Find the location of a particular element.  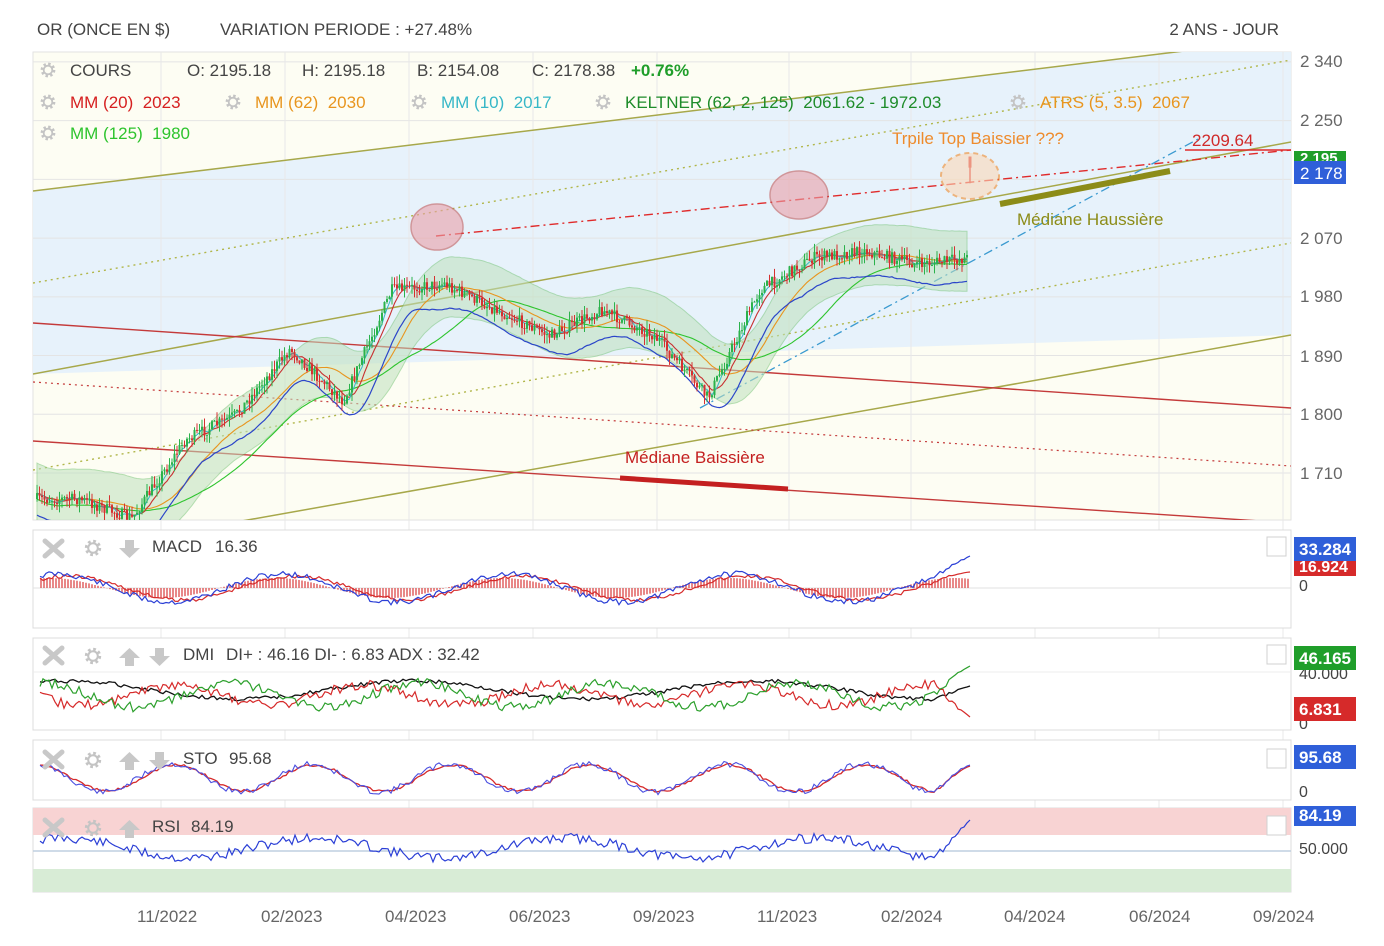

sto-up-arrow-icon is located at coordinates (129, 761).